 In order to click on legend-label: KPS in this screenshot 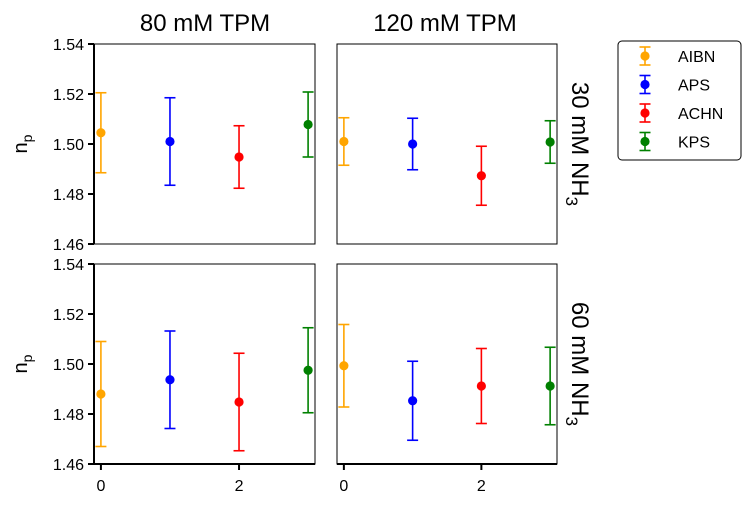, I will do `click(694, 143)`.